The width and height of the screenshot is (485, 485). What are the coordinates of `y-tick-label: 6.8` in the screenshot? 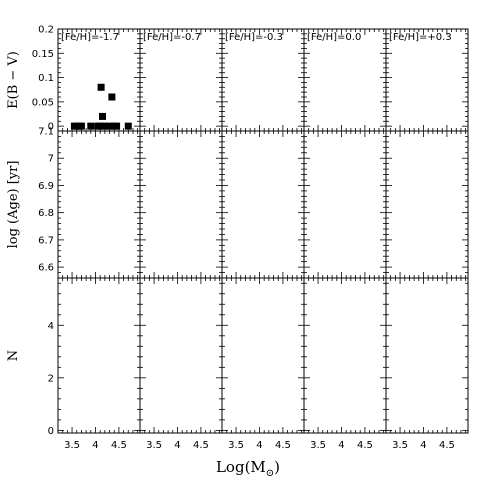 It's located at (46, 213).